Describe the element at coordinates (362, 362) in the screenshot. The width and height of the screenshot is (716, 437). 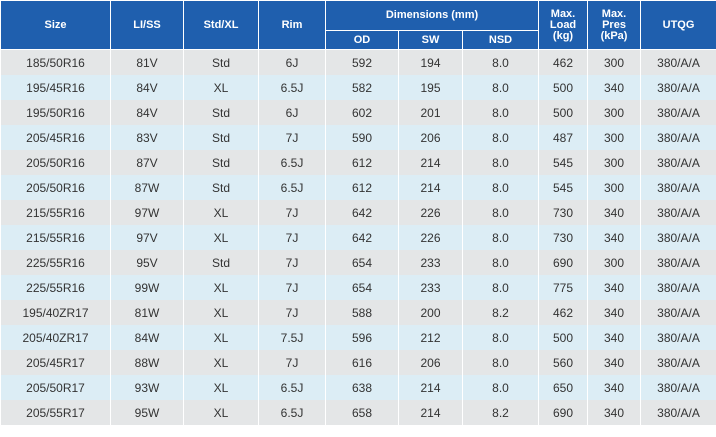
I see `table-cell: 616` at that location.